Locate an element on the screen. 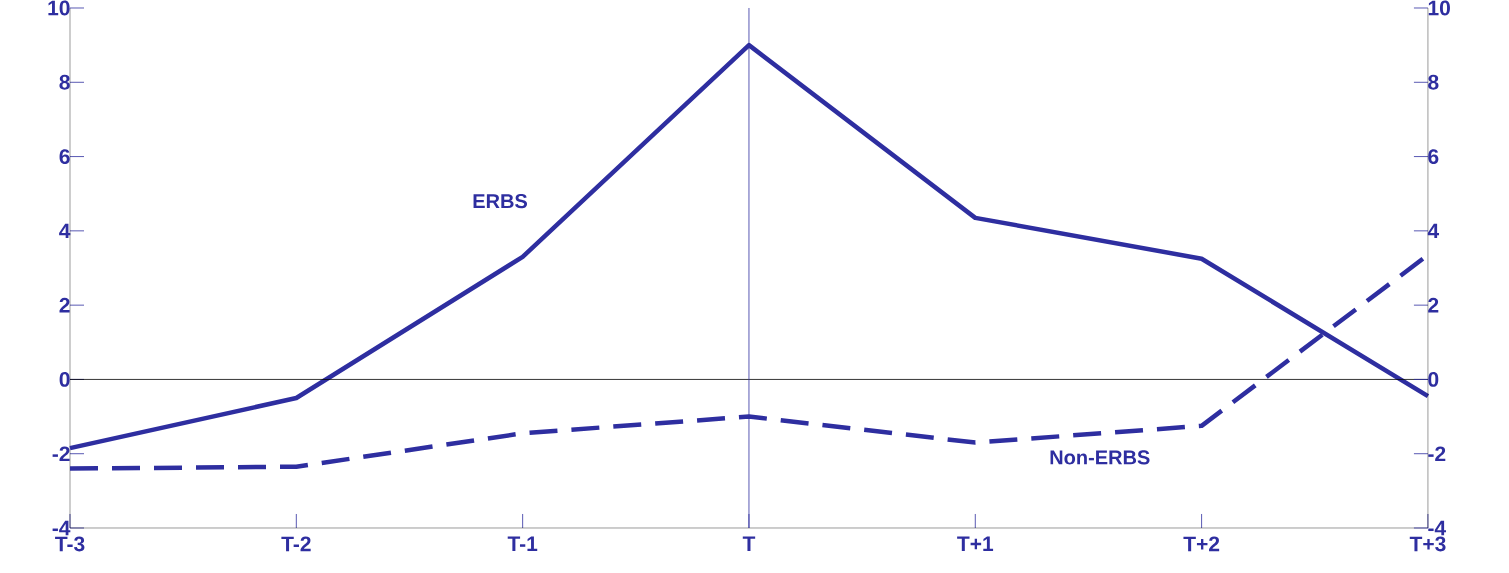 The image size is (1509, 573). y-tick-label: 6 is located at coordinates (64, 156).